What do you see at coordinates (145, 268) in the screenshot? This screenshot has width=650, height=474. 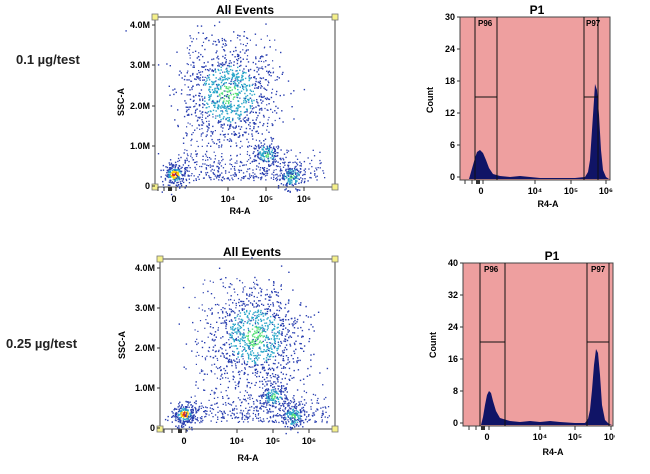 I see `y-tick-label: 4.0M` at bounding box center [145, 268].